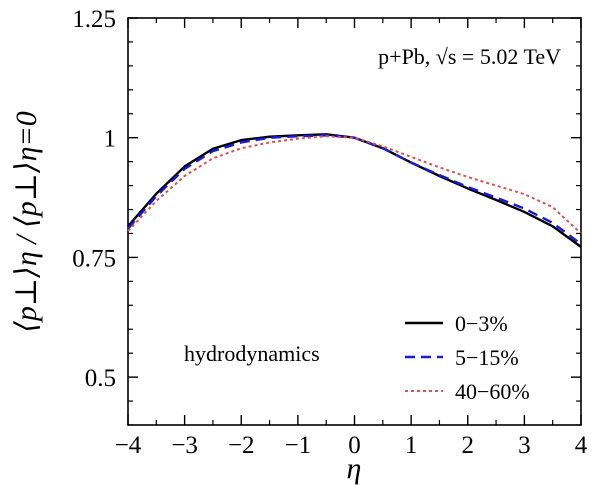 The height and width of the screenshot is (485, 602). I want to click on legend-entry: 0−3%, so click(456, 323).